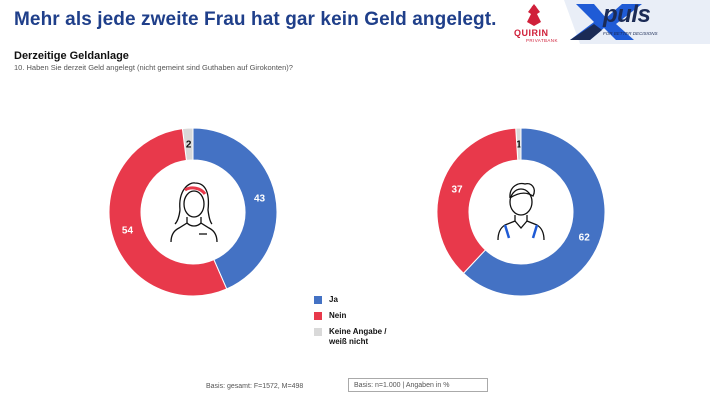 The width and height of the screenshot is (710, 400). Describe the element at coordinates (260, 199) in the screenshot. I see `slice-value-label: 43` at that location.